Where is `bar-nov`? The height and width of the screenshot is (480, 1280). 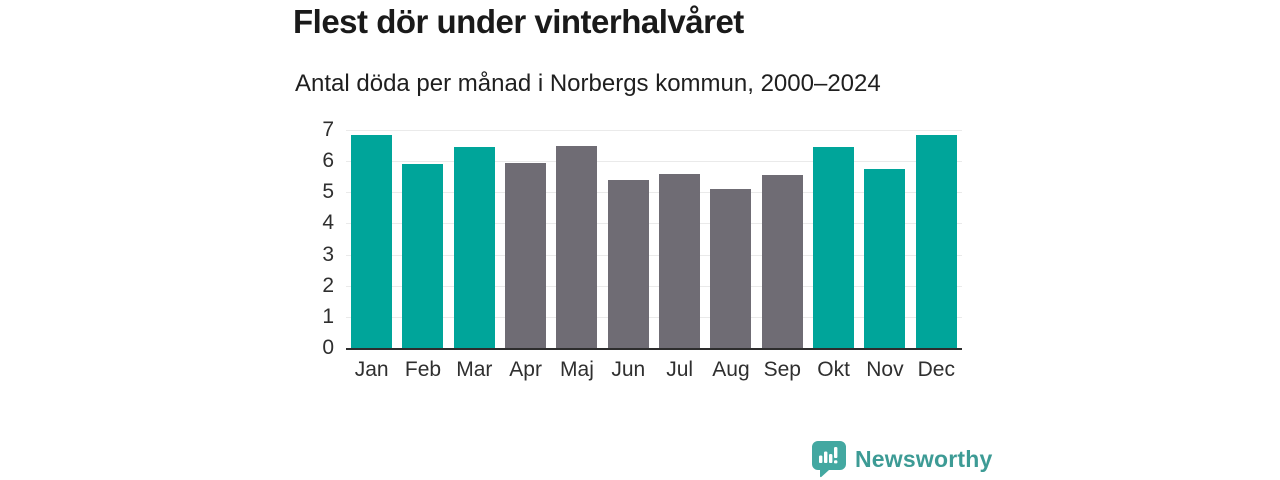
bar-nov is located at coordinates (885, 258).